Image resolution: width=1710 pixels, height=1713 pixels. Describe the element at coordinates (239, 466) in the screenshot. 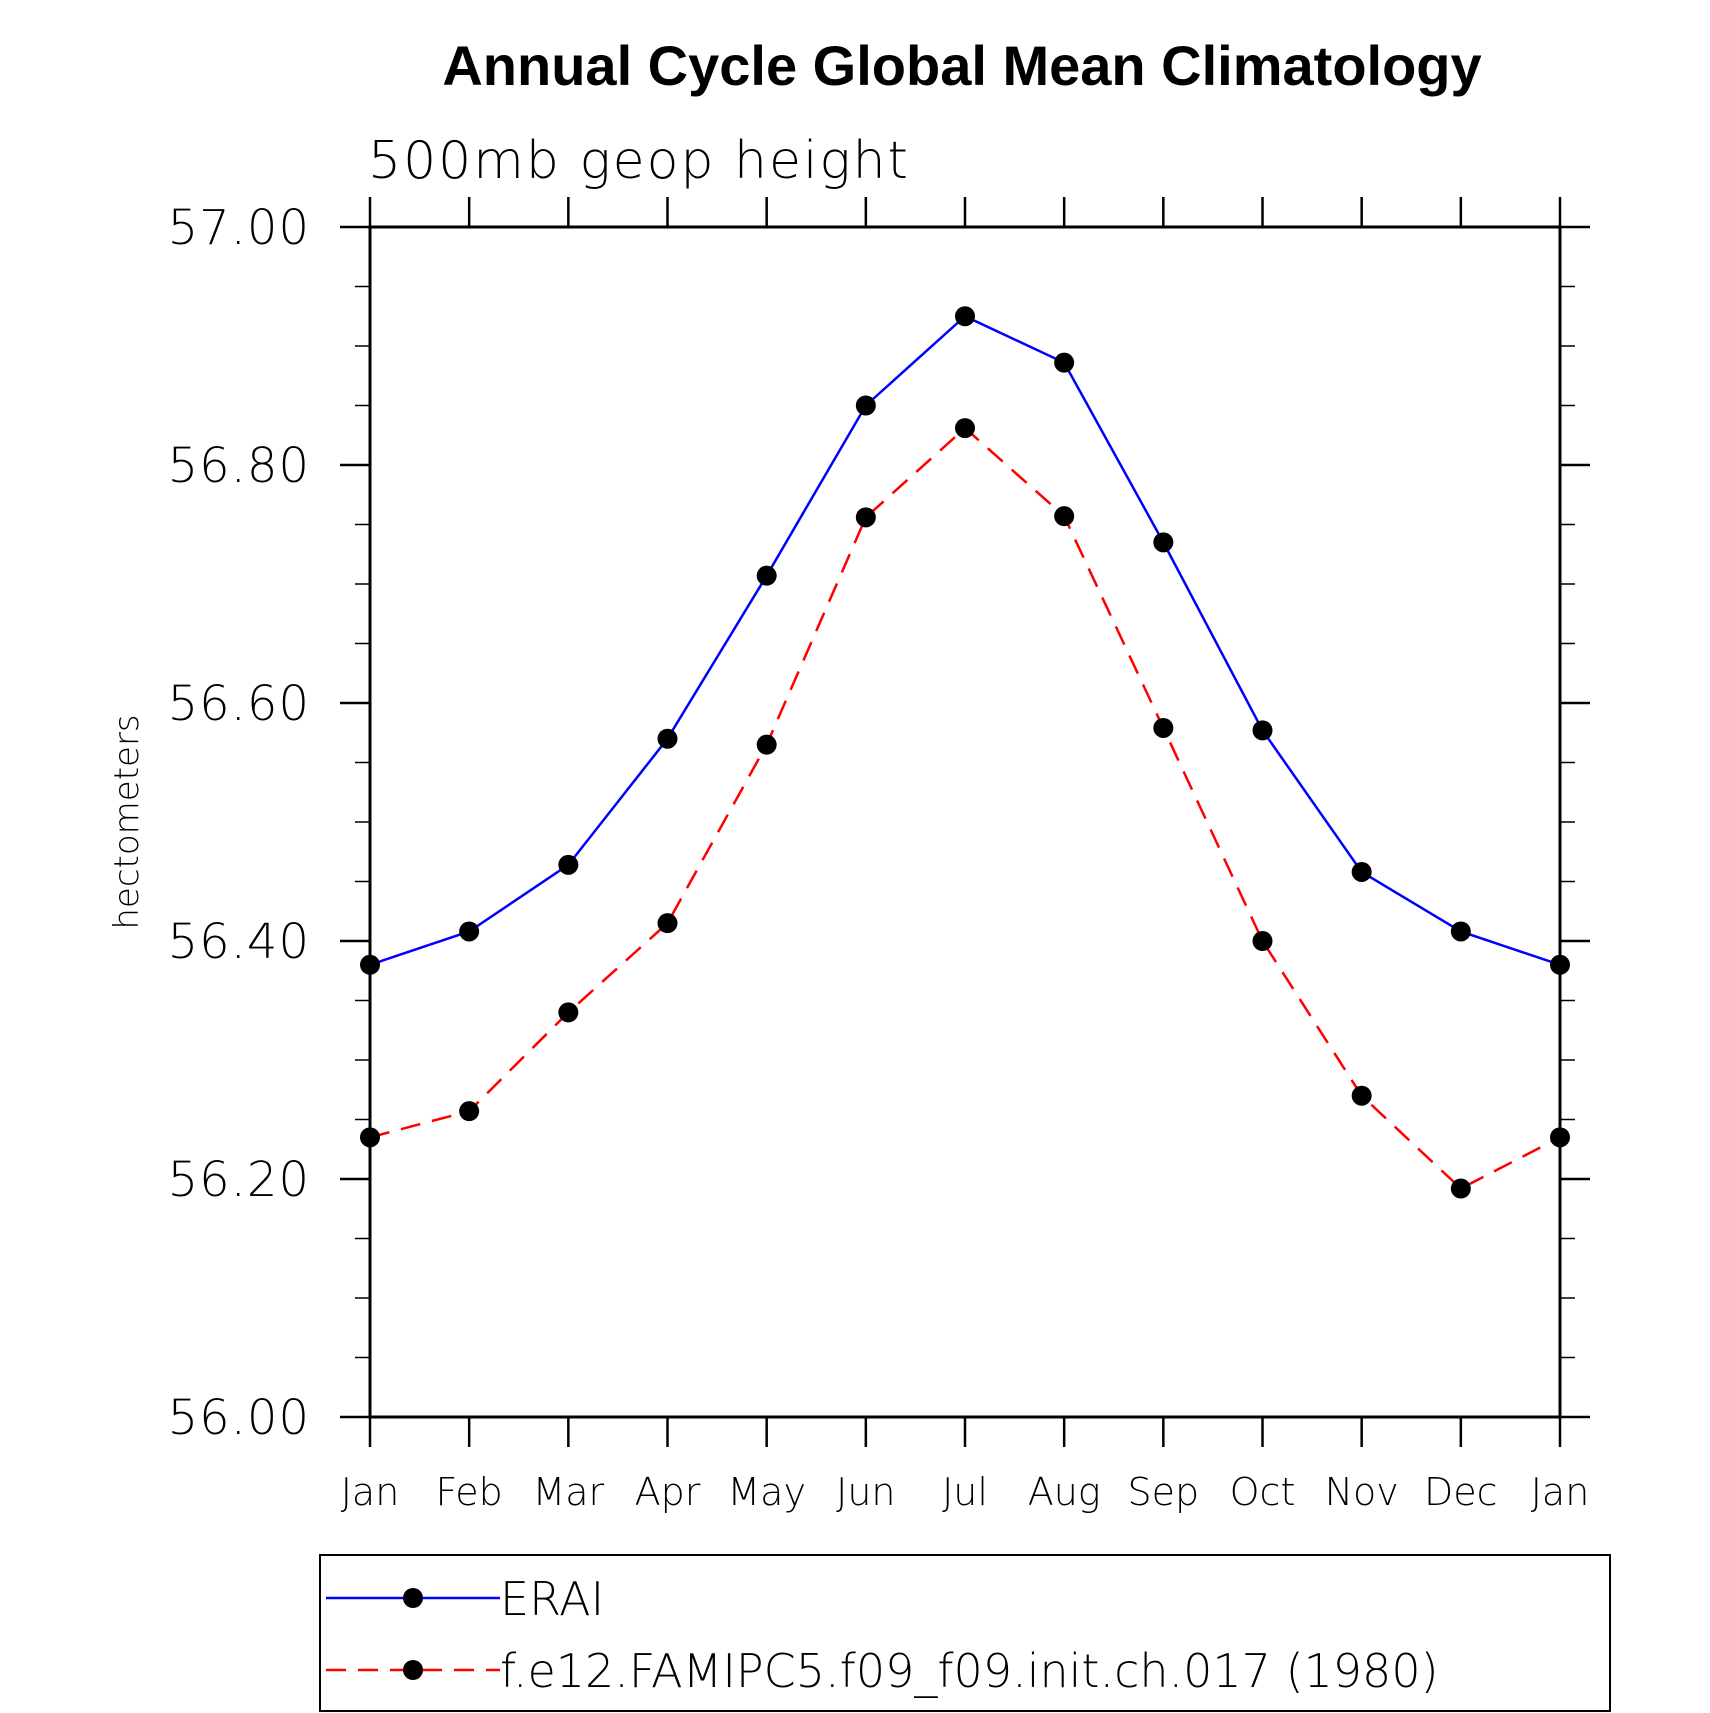

I see `y-tick-label: 56.80` at that location.